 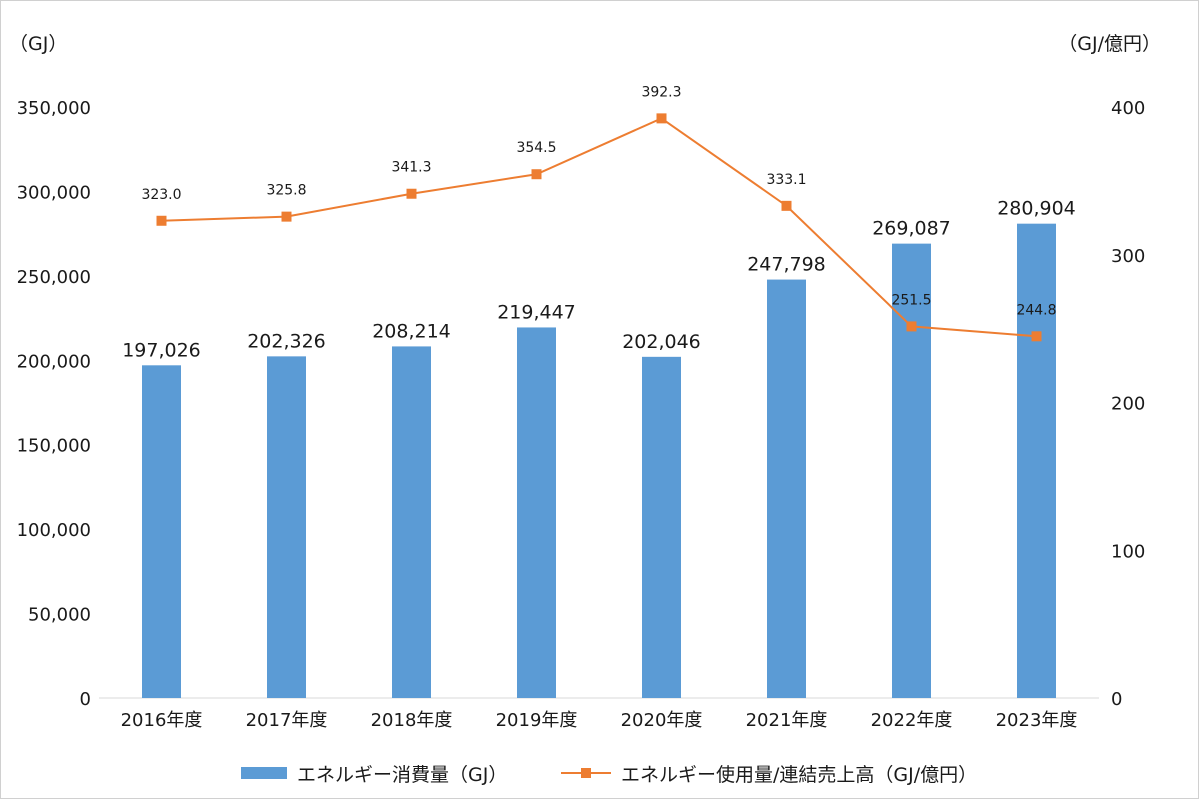 I want to click on line-value-label: 392.3, so click(x=661, y=92).